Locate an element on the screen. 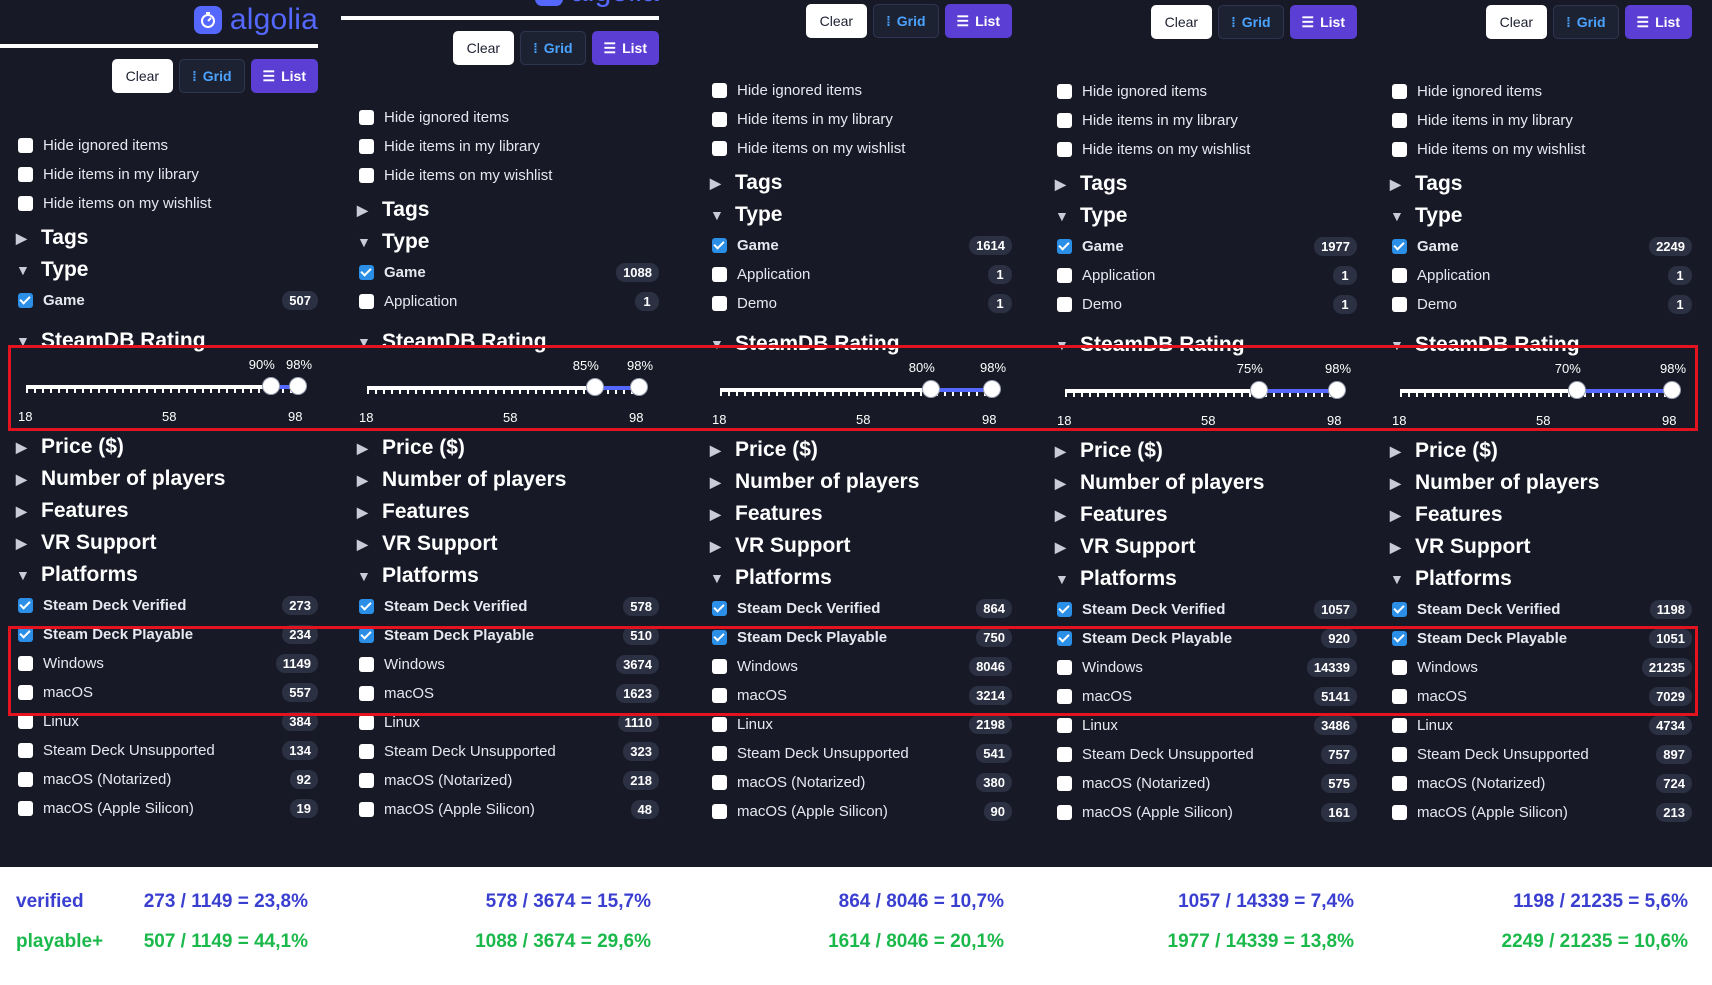  platform-option: Steam Deck Verified 864 is located at coordinates (853, 608).